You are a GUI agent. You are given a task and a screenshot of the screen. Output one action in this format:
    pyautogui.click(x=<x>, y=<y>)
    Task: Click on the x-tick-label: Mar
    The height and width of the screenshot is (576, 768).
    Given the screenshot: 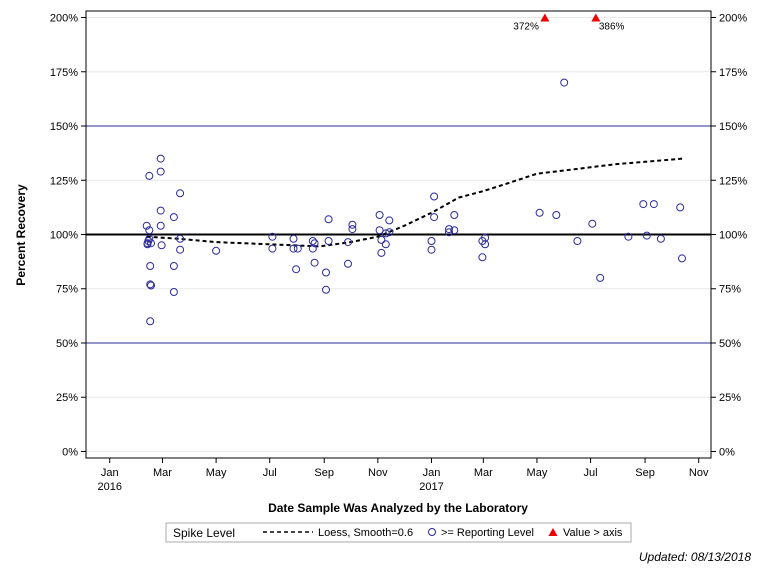 What is the action you would take?
    pyautogui.click(x=483, y=473)
    